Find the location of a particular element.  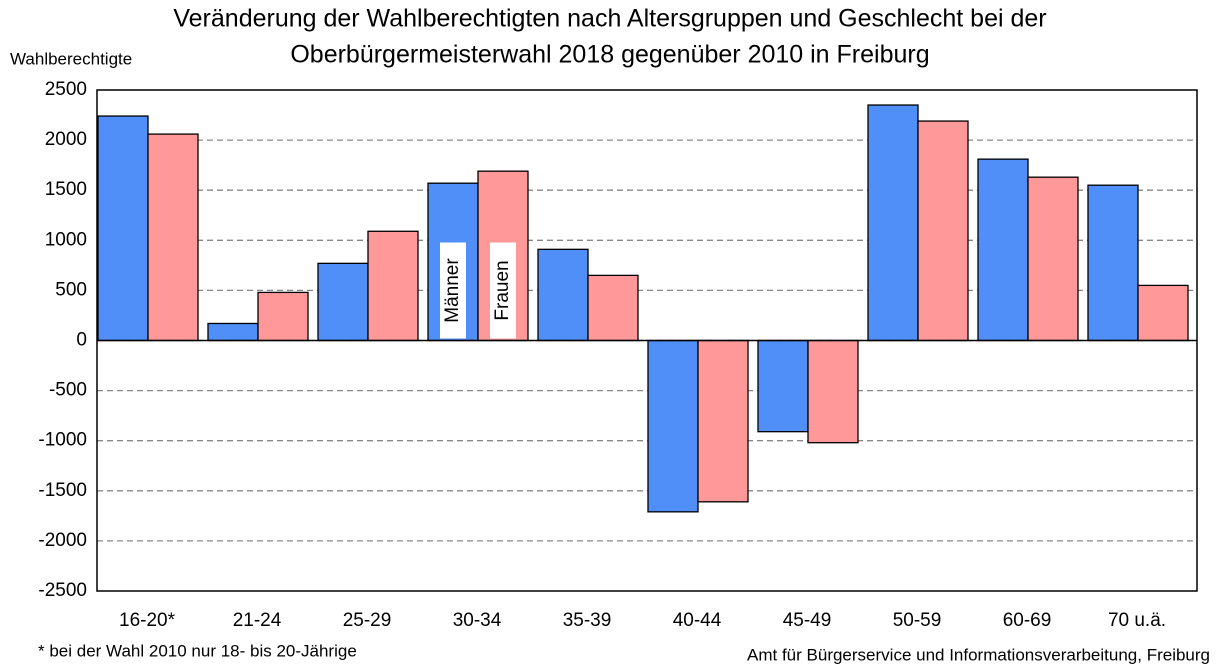

x-tick-label: 35-39 is located at coordinates (587, 620).